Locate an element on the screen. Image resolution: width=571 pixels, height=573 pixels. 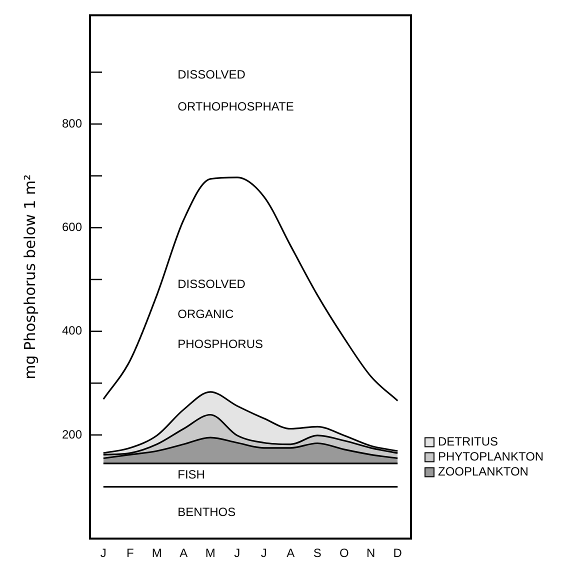
y-tick-label: 400 is located at coordinates (72, 331).